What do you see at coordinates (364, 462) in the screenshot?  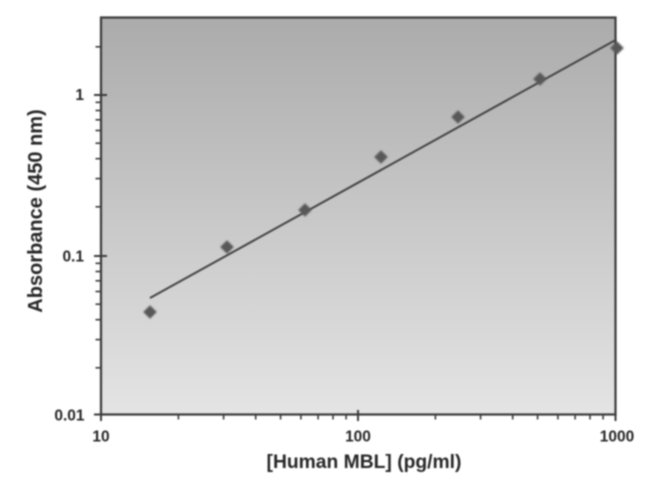 I see `svg-text: [Human MBL] (pg/ml)` at bounding box center [364, 462].